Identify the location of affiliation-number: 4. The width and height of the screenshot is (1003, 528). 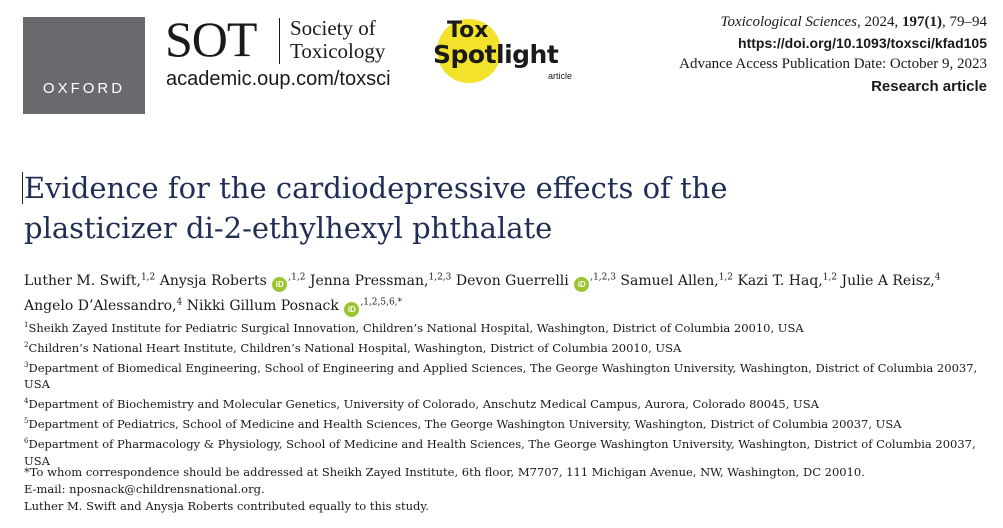
(26, 401).